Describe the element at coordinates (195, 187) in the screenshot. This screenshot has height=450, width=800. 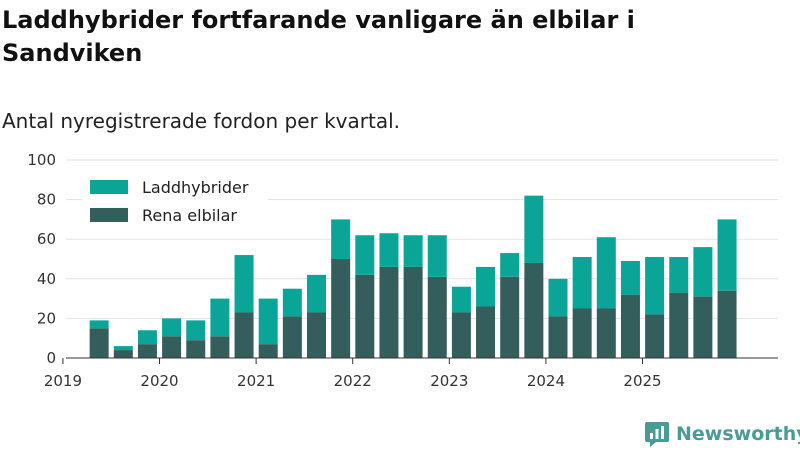
I see `legend-label-laddhybrider: Laddhybrider` at that location.